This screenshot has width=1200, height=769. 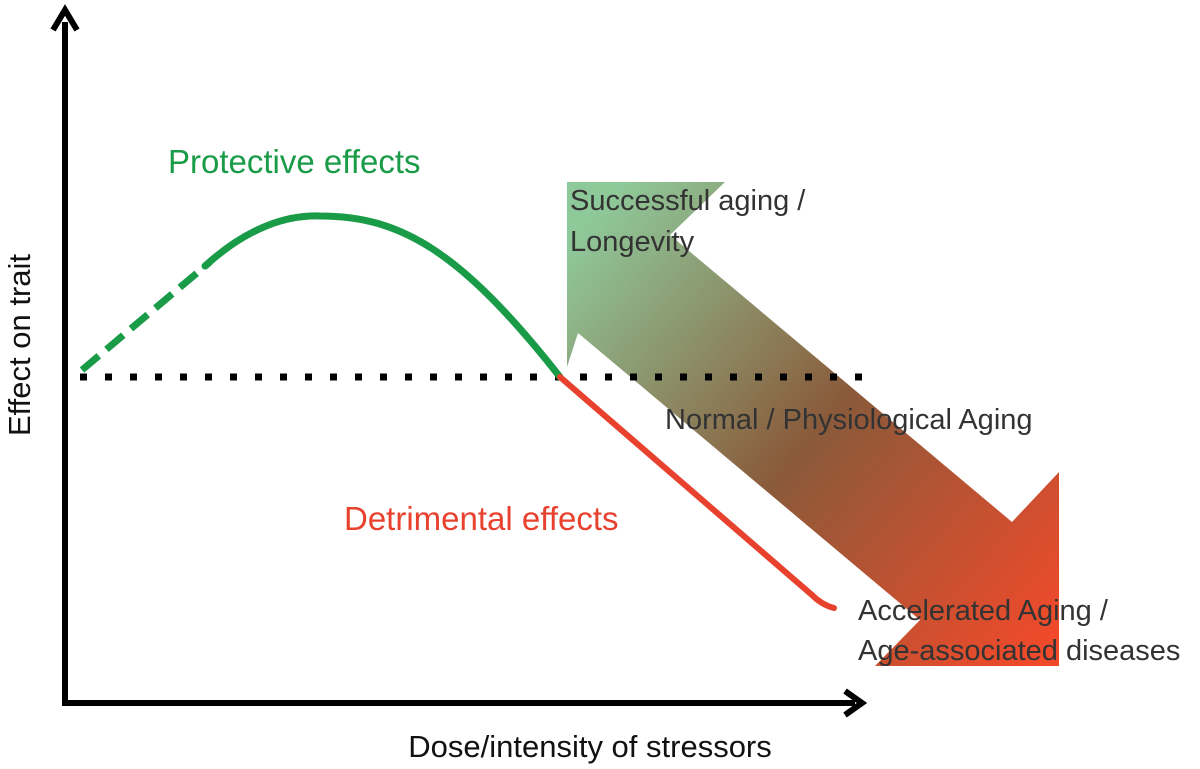 I want to click on longevity-label: Longevity, so click(x=632, y=242).